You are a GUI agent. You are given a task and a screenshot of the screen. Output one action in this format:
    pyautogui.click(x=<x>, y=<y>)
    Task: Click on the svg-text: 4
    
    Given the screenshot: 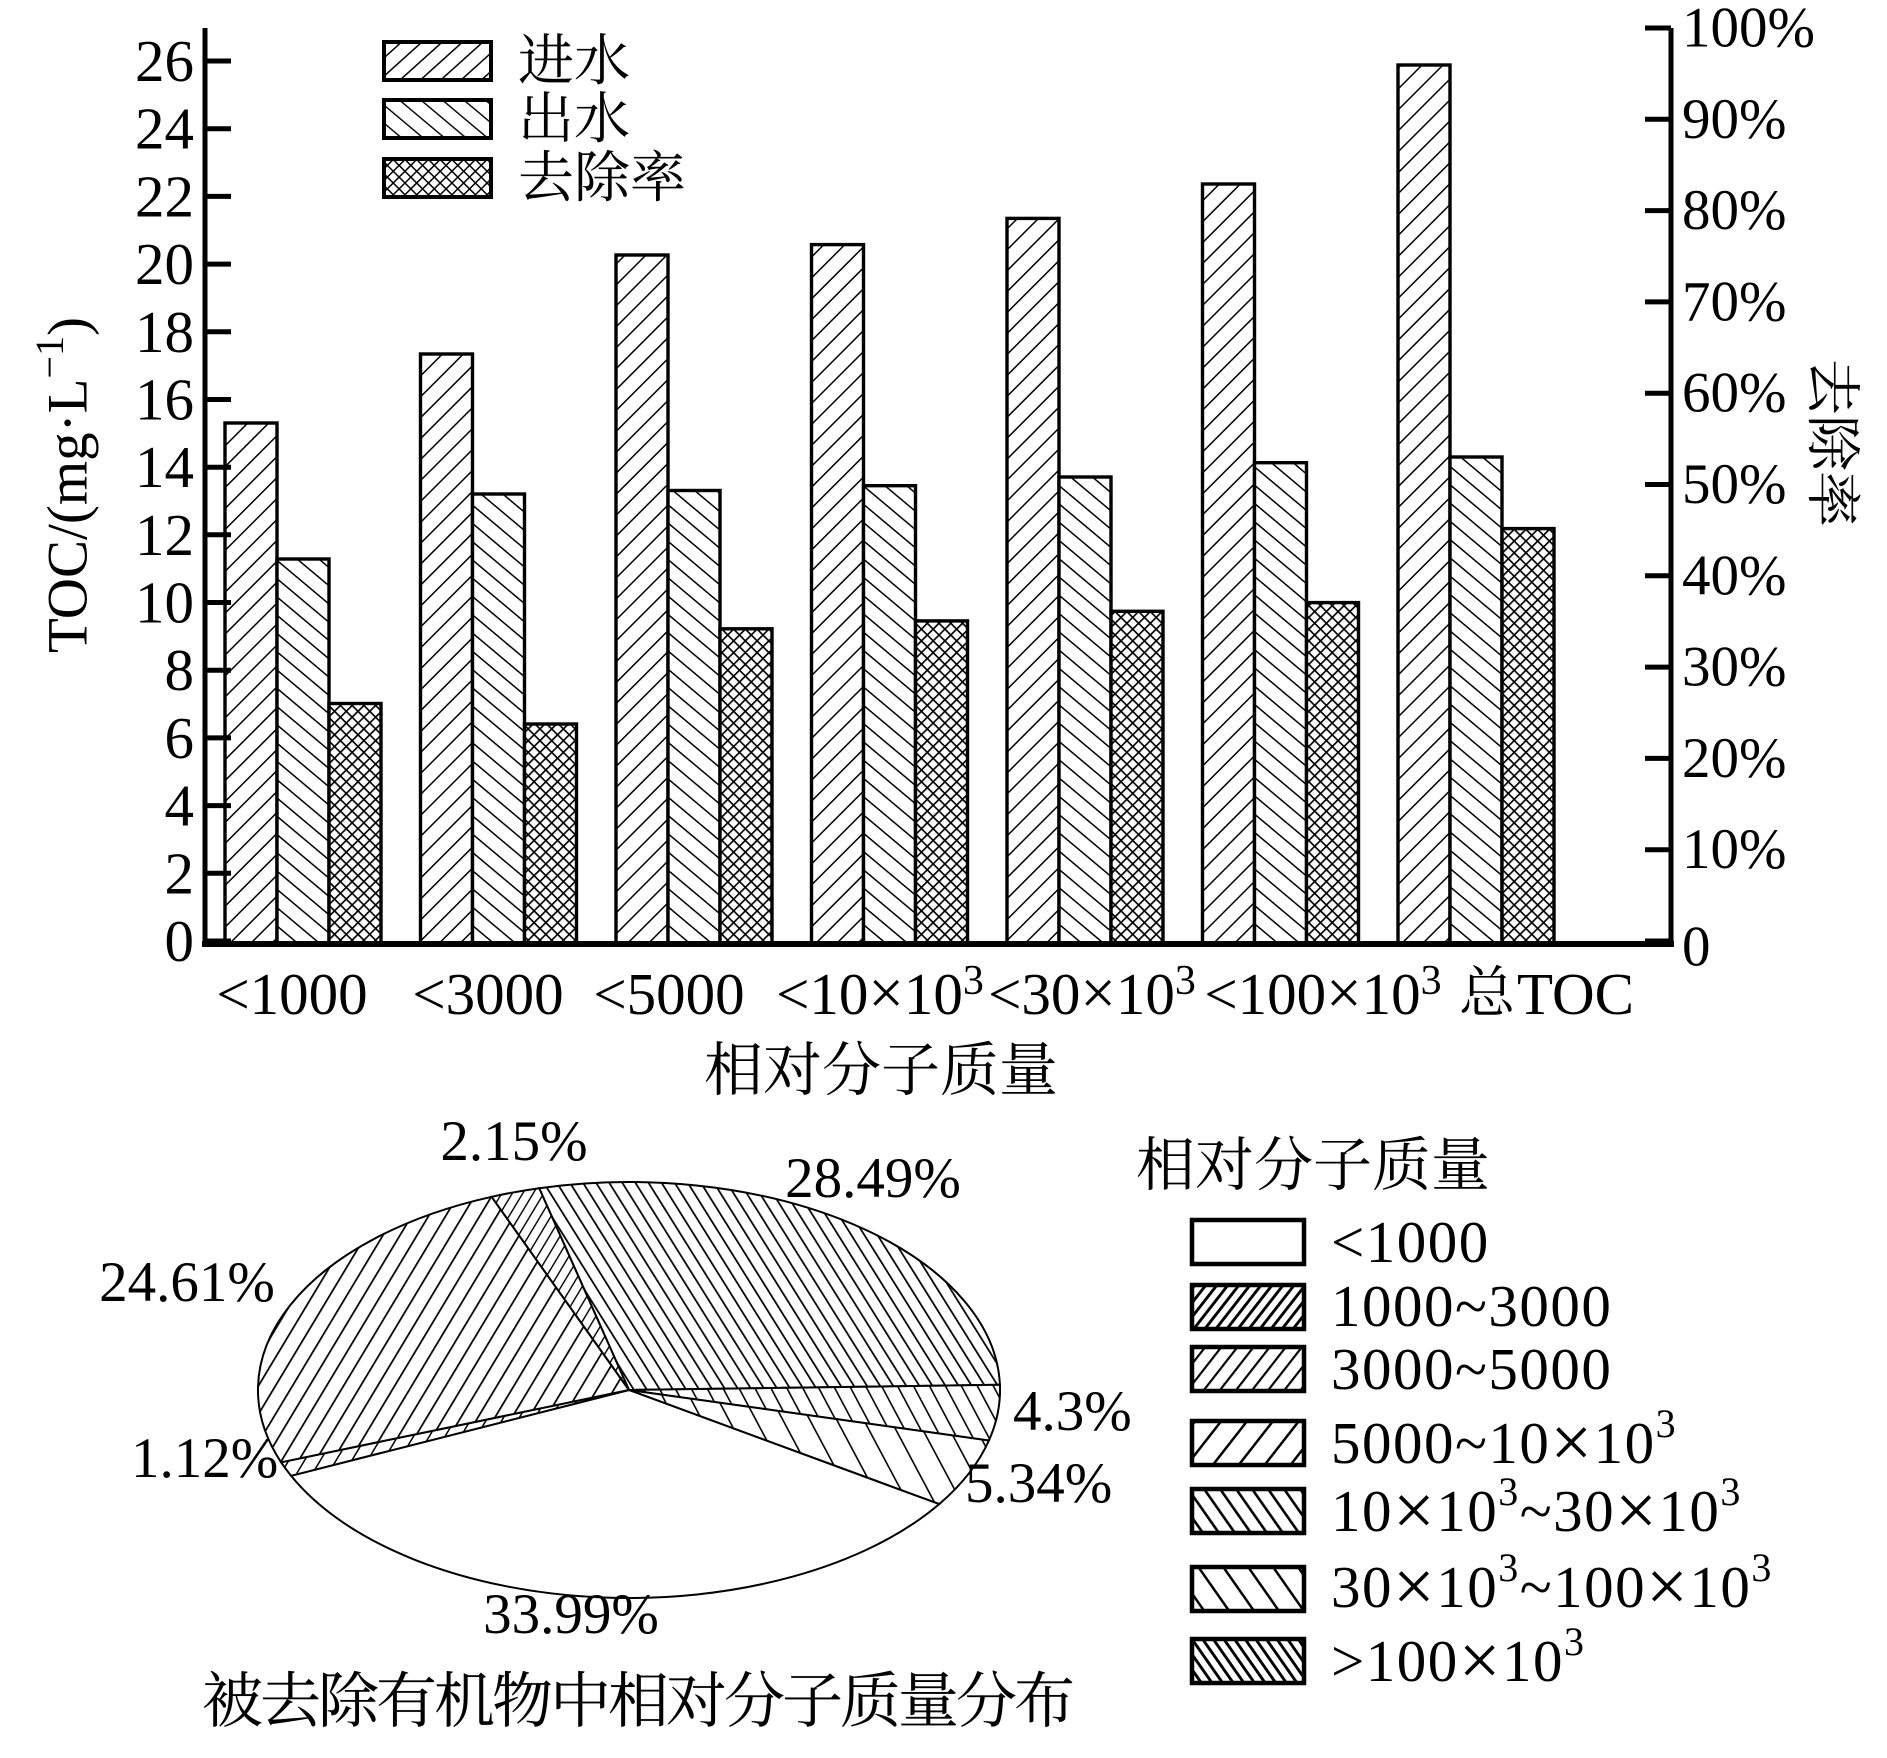 What is the action you would take?
    pyautogui.click(x=180, y=806)
    